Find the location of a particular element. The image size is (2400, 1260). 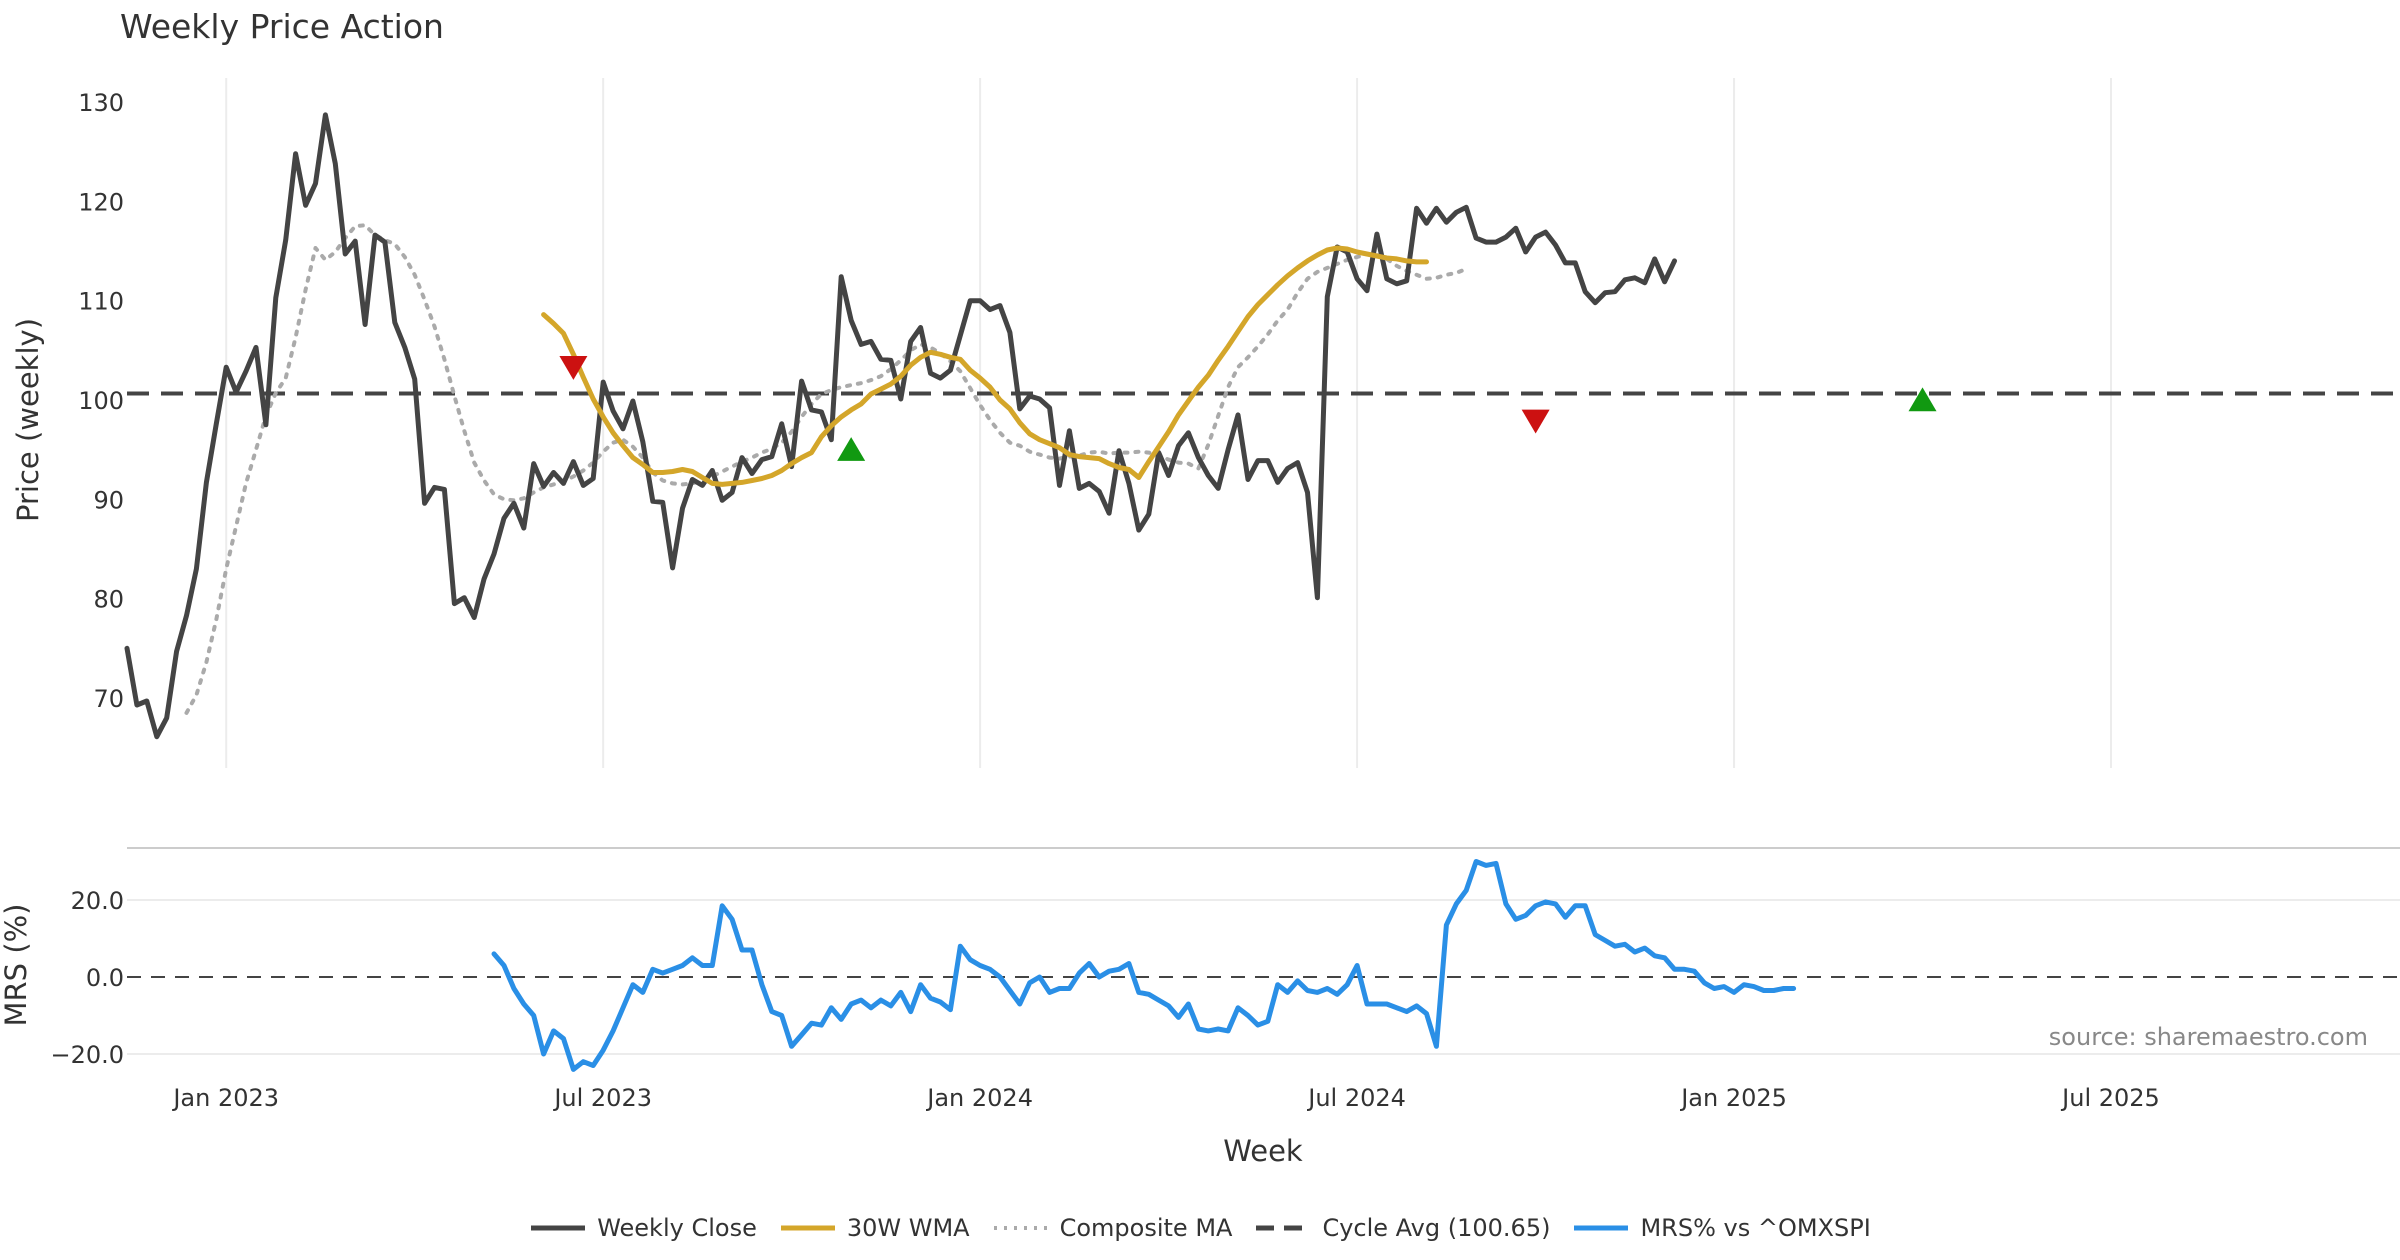

legend-label: Cycle Avg (100.65) is located at coordinates (1436, 1228).